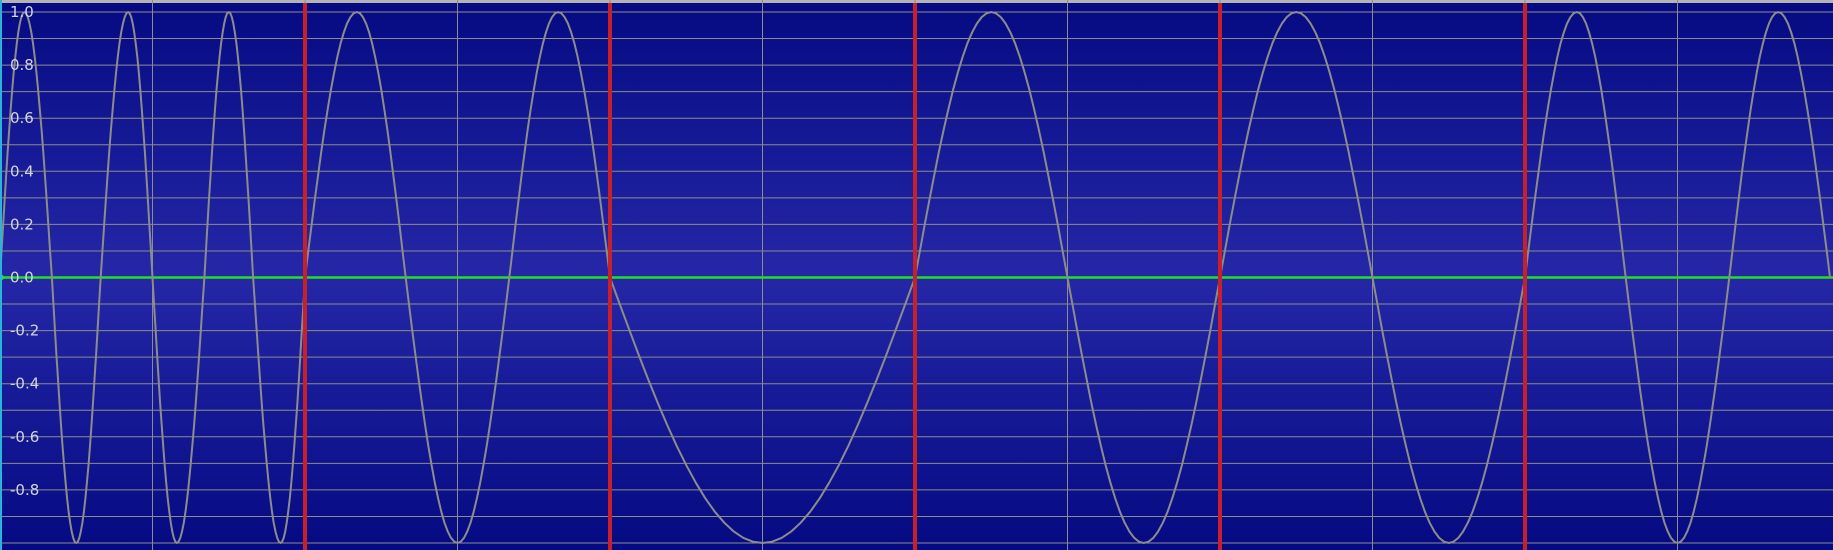 This screenshot has height=550, width=1833. Describe the element at coordinates (1, 275) in the screenshot. I see `left-edge-ruler` at that location.